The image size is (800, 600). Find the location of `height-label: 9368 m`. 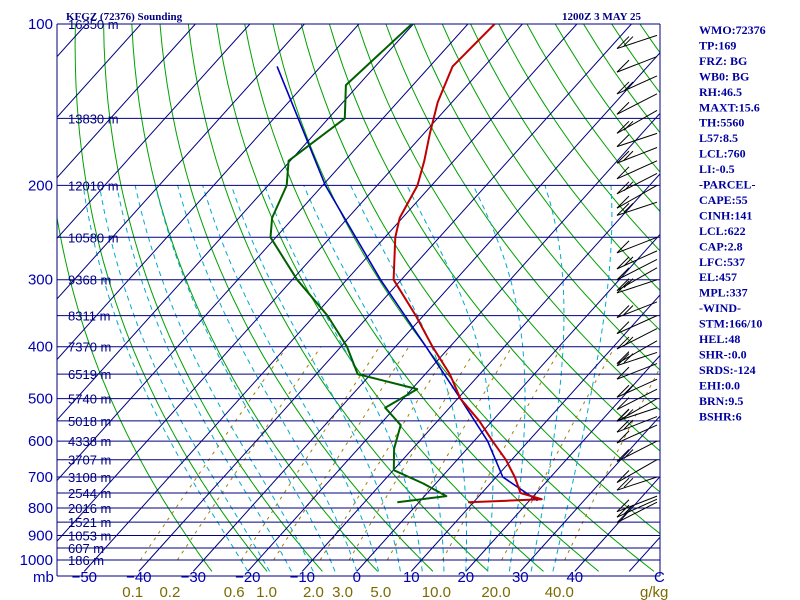

height-label: 9368 m is located at coordinates (89, 280).